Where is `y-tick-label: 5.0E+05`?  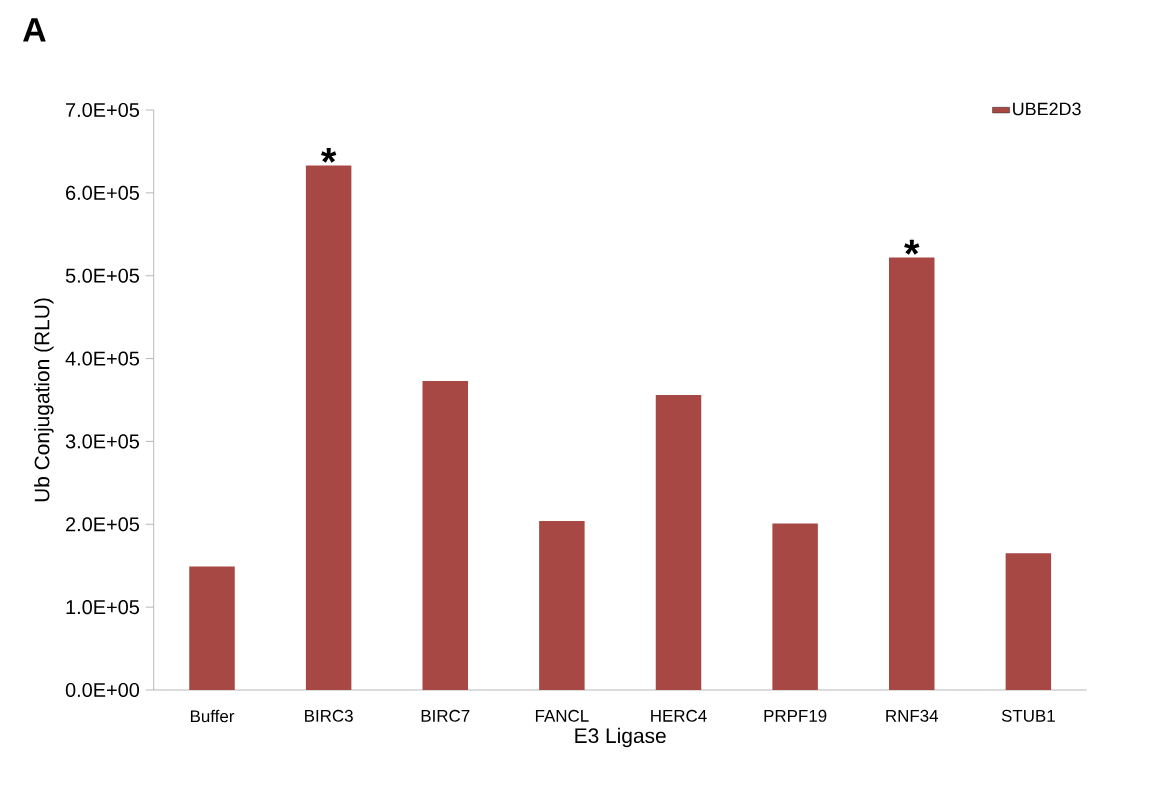 y-tick-label: 5.0E+05 is located at coordinates (102, 275).